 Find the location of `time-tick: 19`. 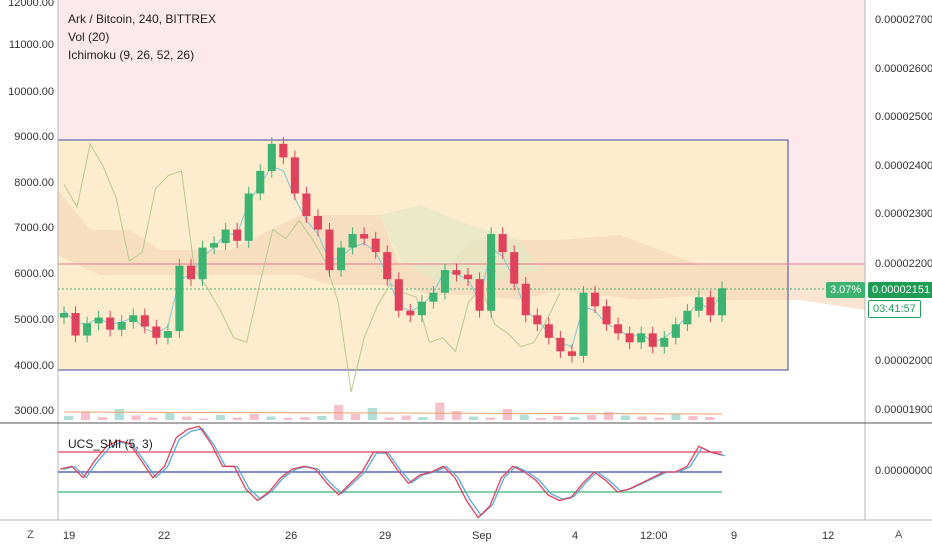

time-tick: 19 is located at coordinates (69, 536).